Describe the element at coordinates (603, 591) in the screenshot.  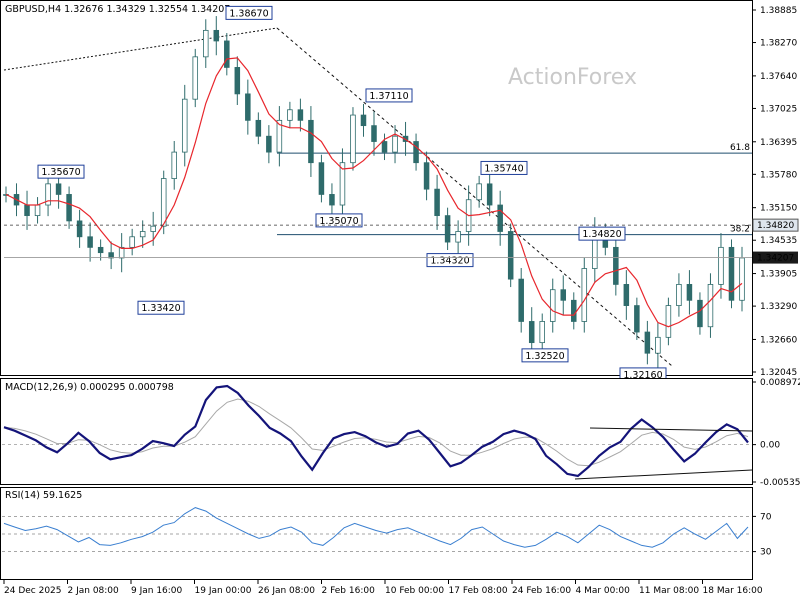
I see `time-tick-label: 4 Mar 00:00` at that location.